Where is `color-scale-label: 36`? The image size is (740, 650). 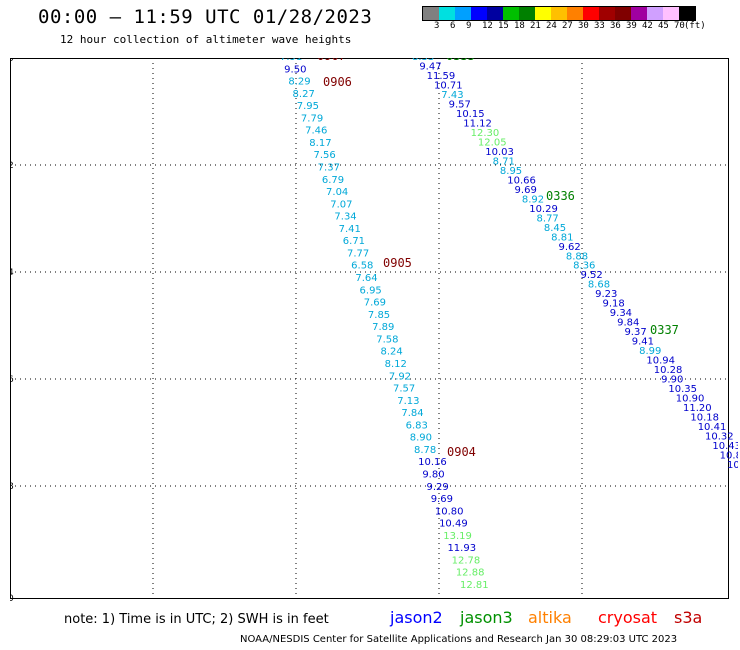
color-scale-label: 36 is located at coordinates (615, 26).